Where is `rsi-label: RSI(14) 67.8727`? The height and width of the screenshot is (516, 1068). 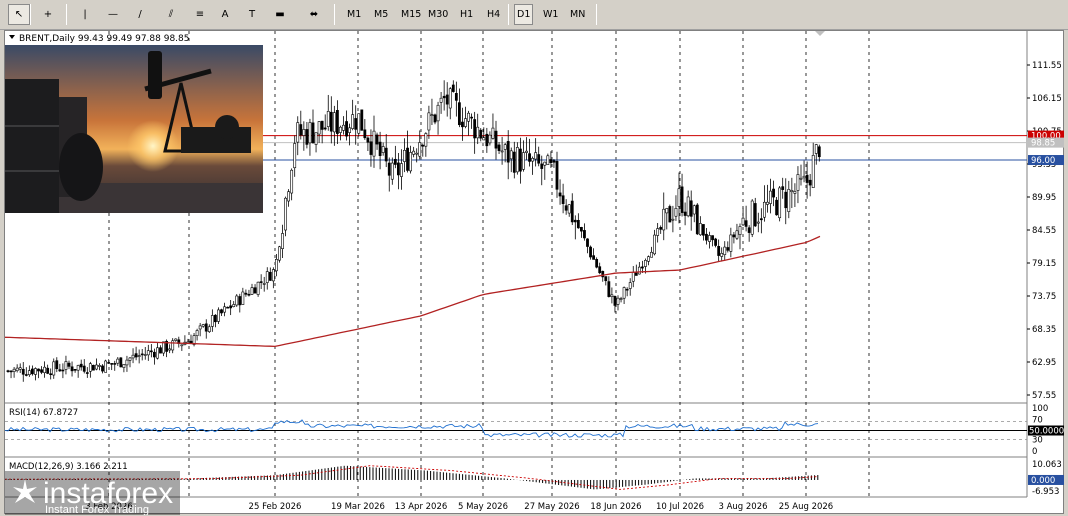
rsi-label: RSI(14) 67.8727 is located at coordinates (43, 413).